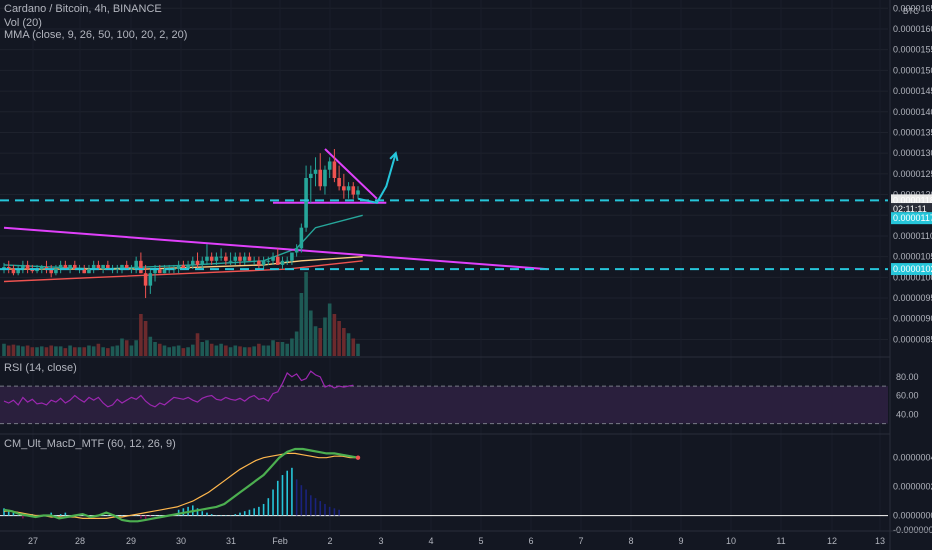 Image resolution: width=932 pixels, height=550 pixels. I want to click on time-tick-label: 5, so click(480, 541).